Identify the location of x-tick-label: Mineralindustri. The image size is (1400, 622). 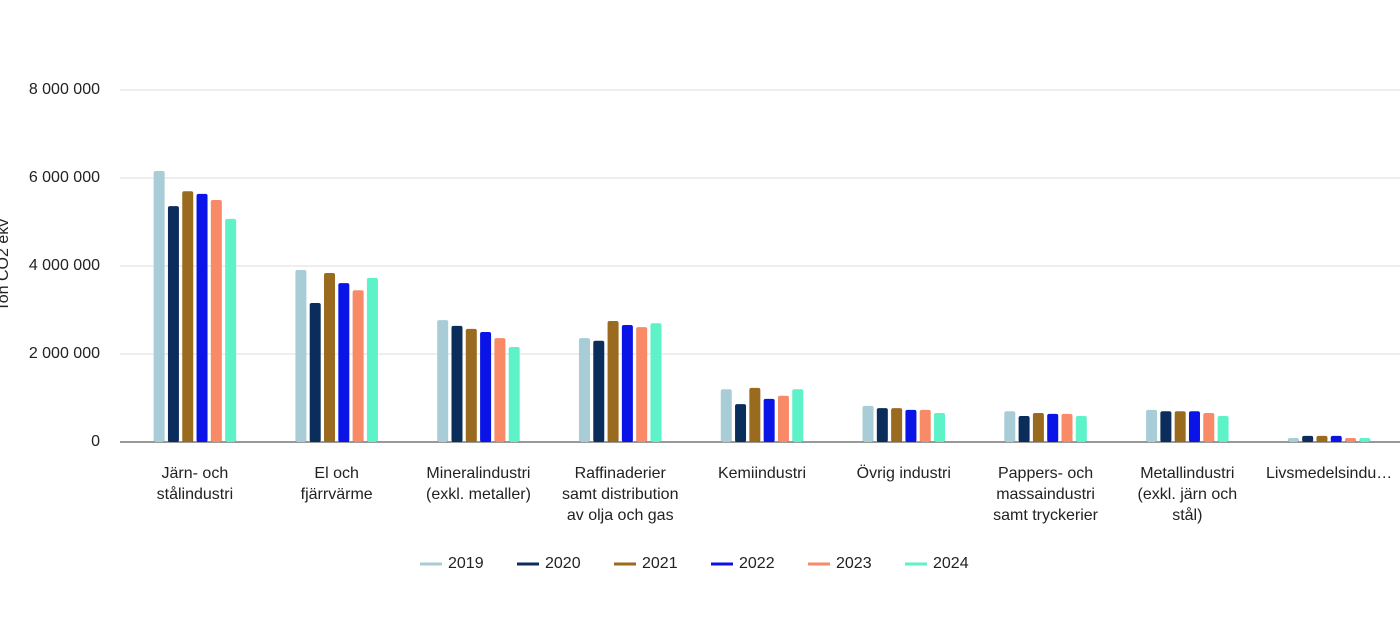
(478, 473).